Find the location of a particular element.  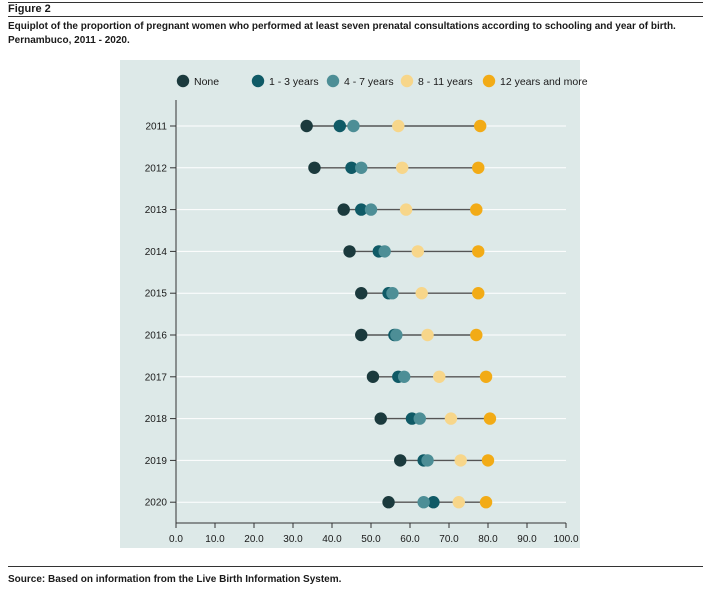

point-1-3-years-2011 is located at coordinates (339, 126).